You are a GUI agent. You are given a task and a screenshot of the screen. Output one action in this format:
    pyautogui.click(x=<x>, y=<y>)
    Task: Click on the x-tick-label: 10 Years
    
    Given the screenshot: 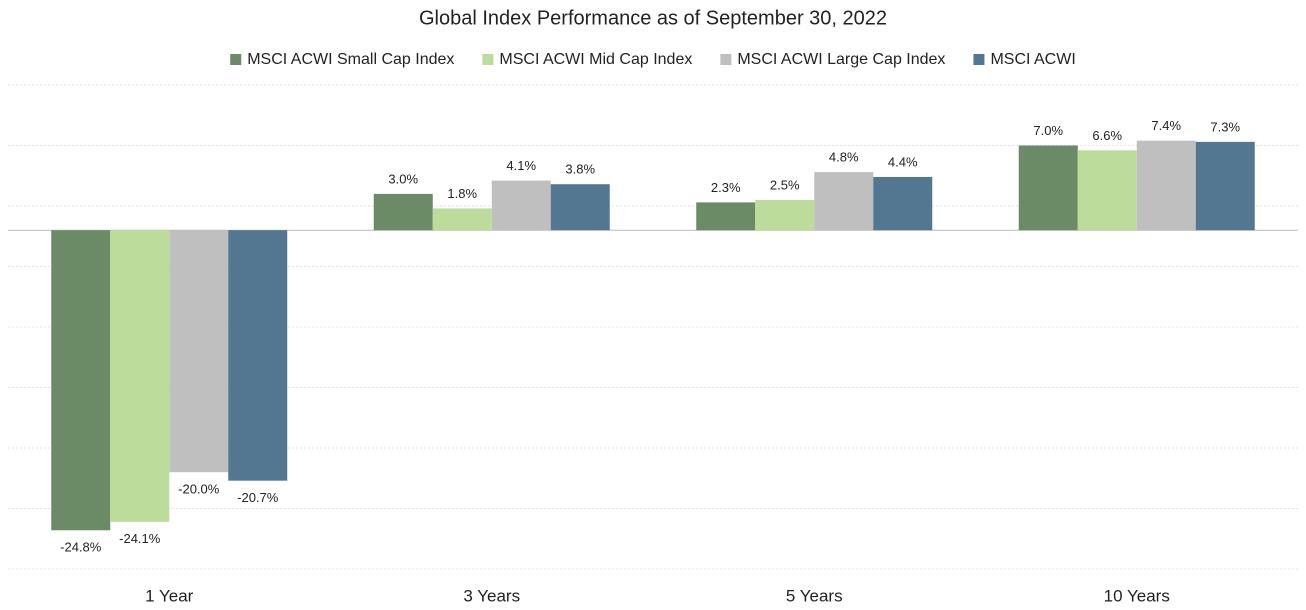 What is the action you would take?
    pyautogui.click(x=1137, y=595)
    